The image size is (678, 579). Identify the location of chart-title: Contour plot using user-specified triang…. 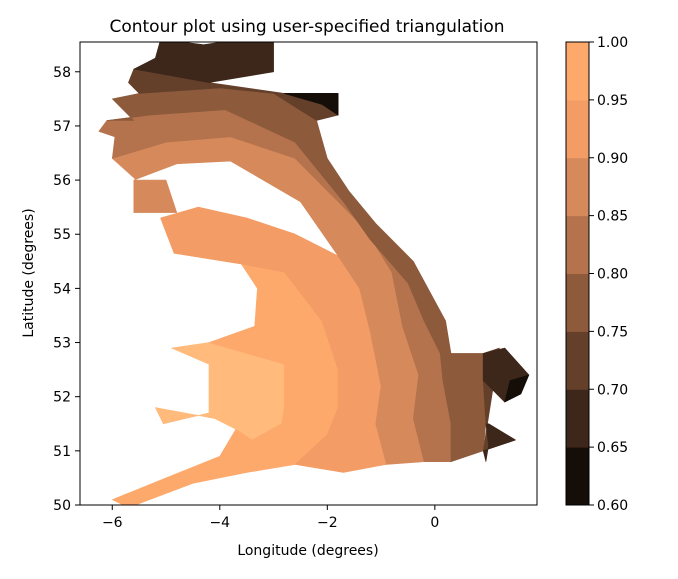
(306, 27).